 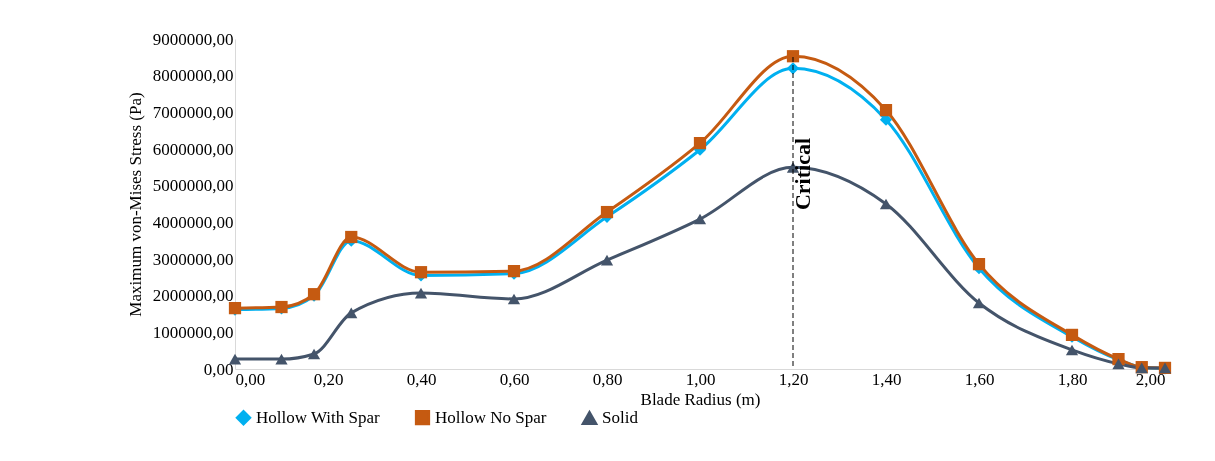 I want to click on x-axis-title: Blade Radius (m), so click(x=700, y=399).